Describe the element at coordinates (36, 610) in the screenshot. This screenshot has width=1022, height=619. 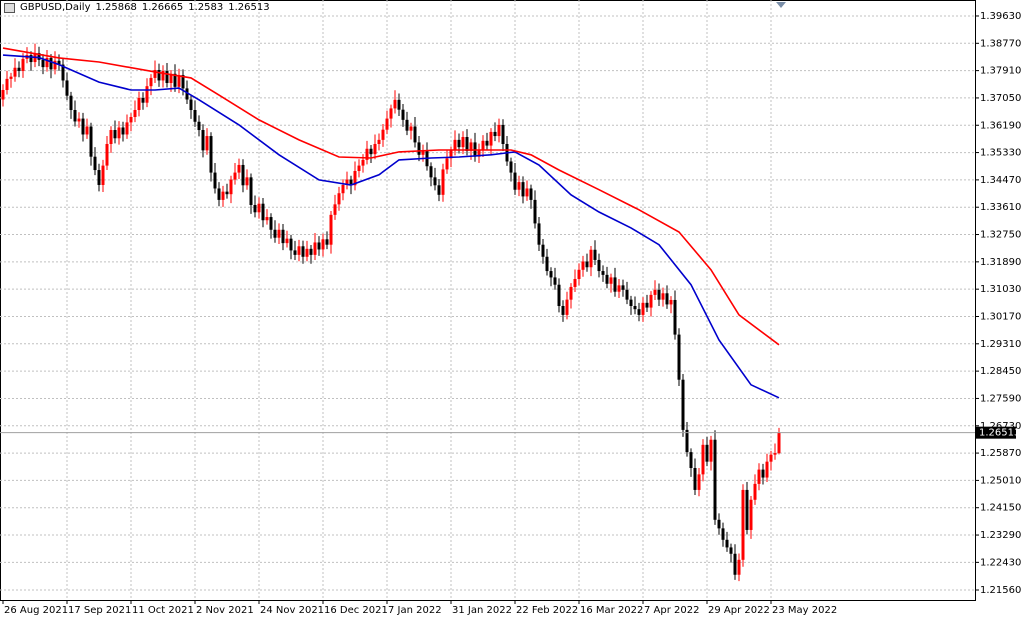
I see `x-tick-label: 26 Aug 2021` at that location.